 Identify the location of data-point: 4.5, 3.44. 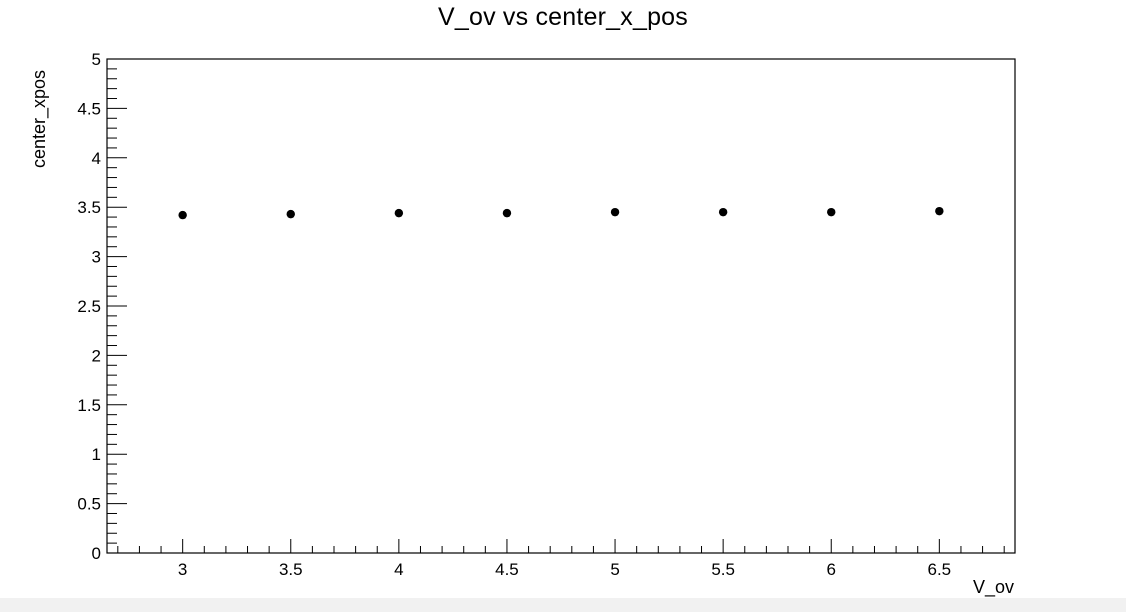
(507, 213).